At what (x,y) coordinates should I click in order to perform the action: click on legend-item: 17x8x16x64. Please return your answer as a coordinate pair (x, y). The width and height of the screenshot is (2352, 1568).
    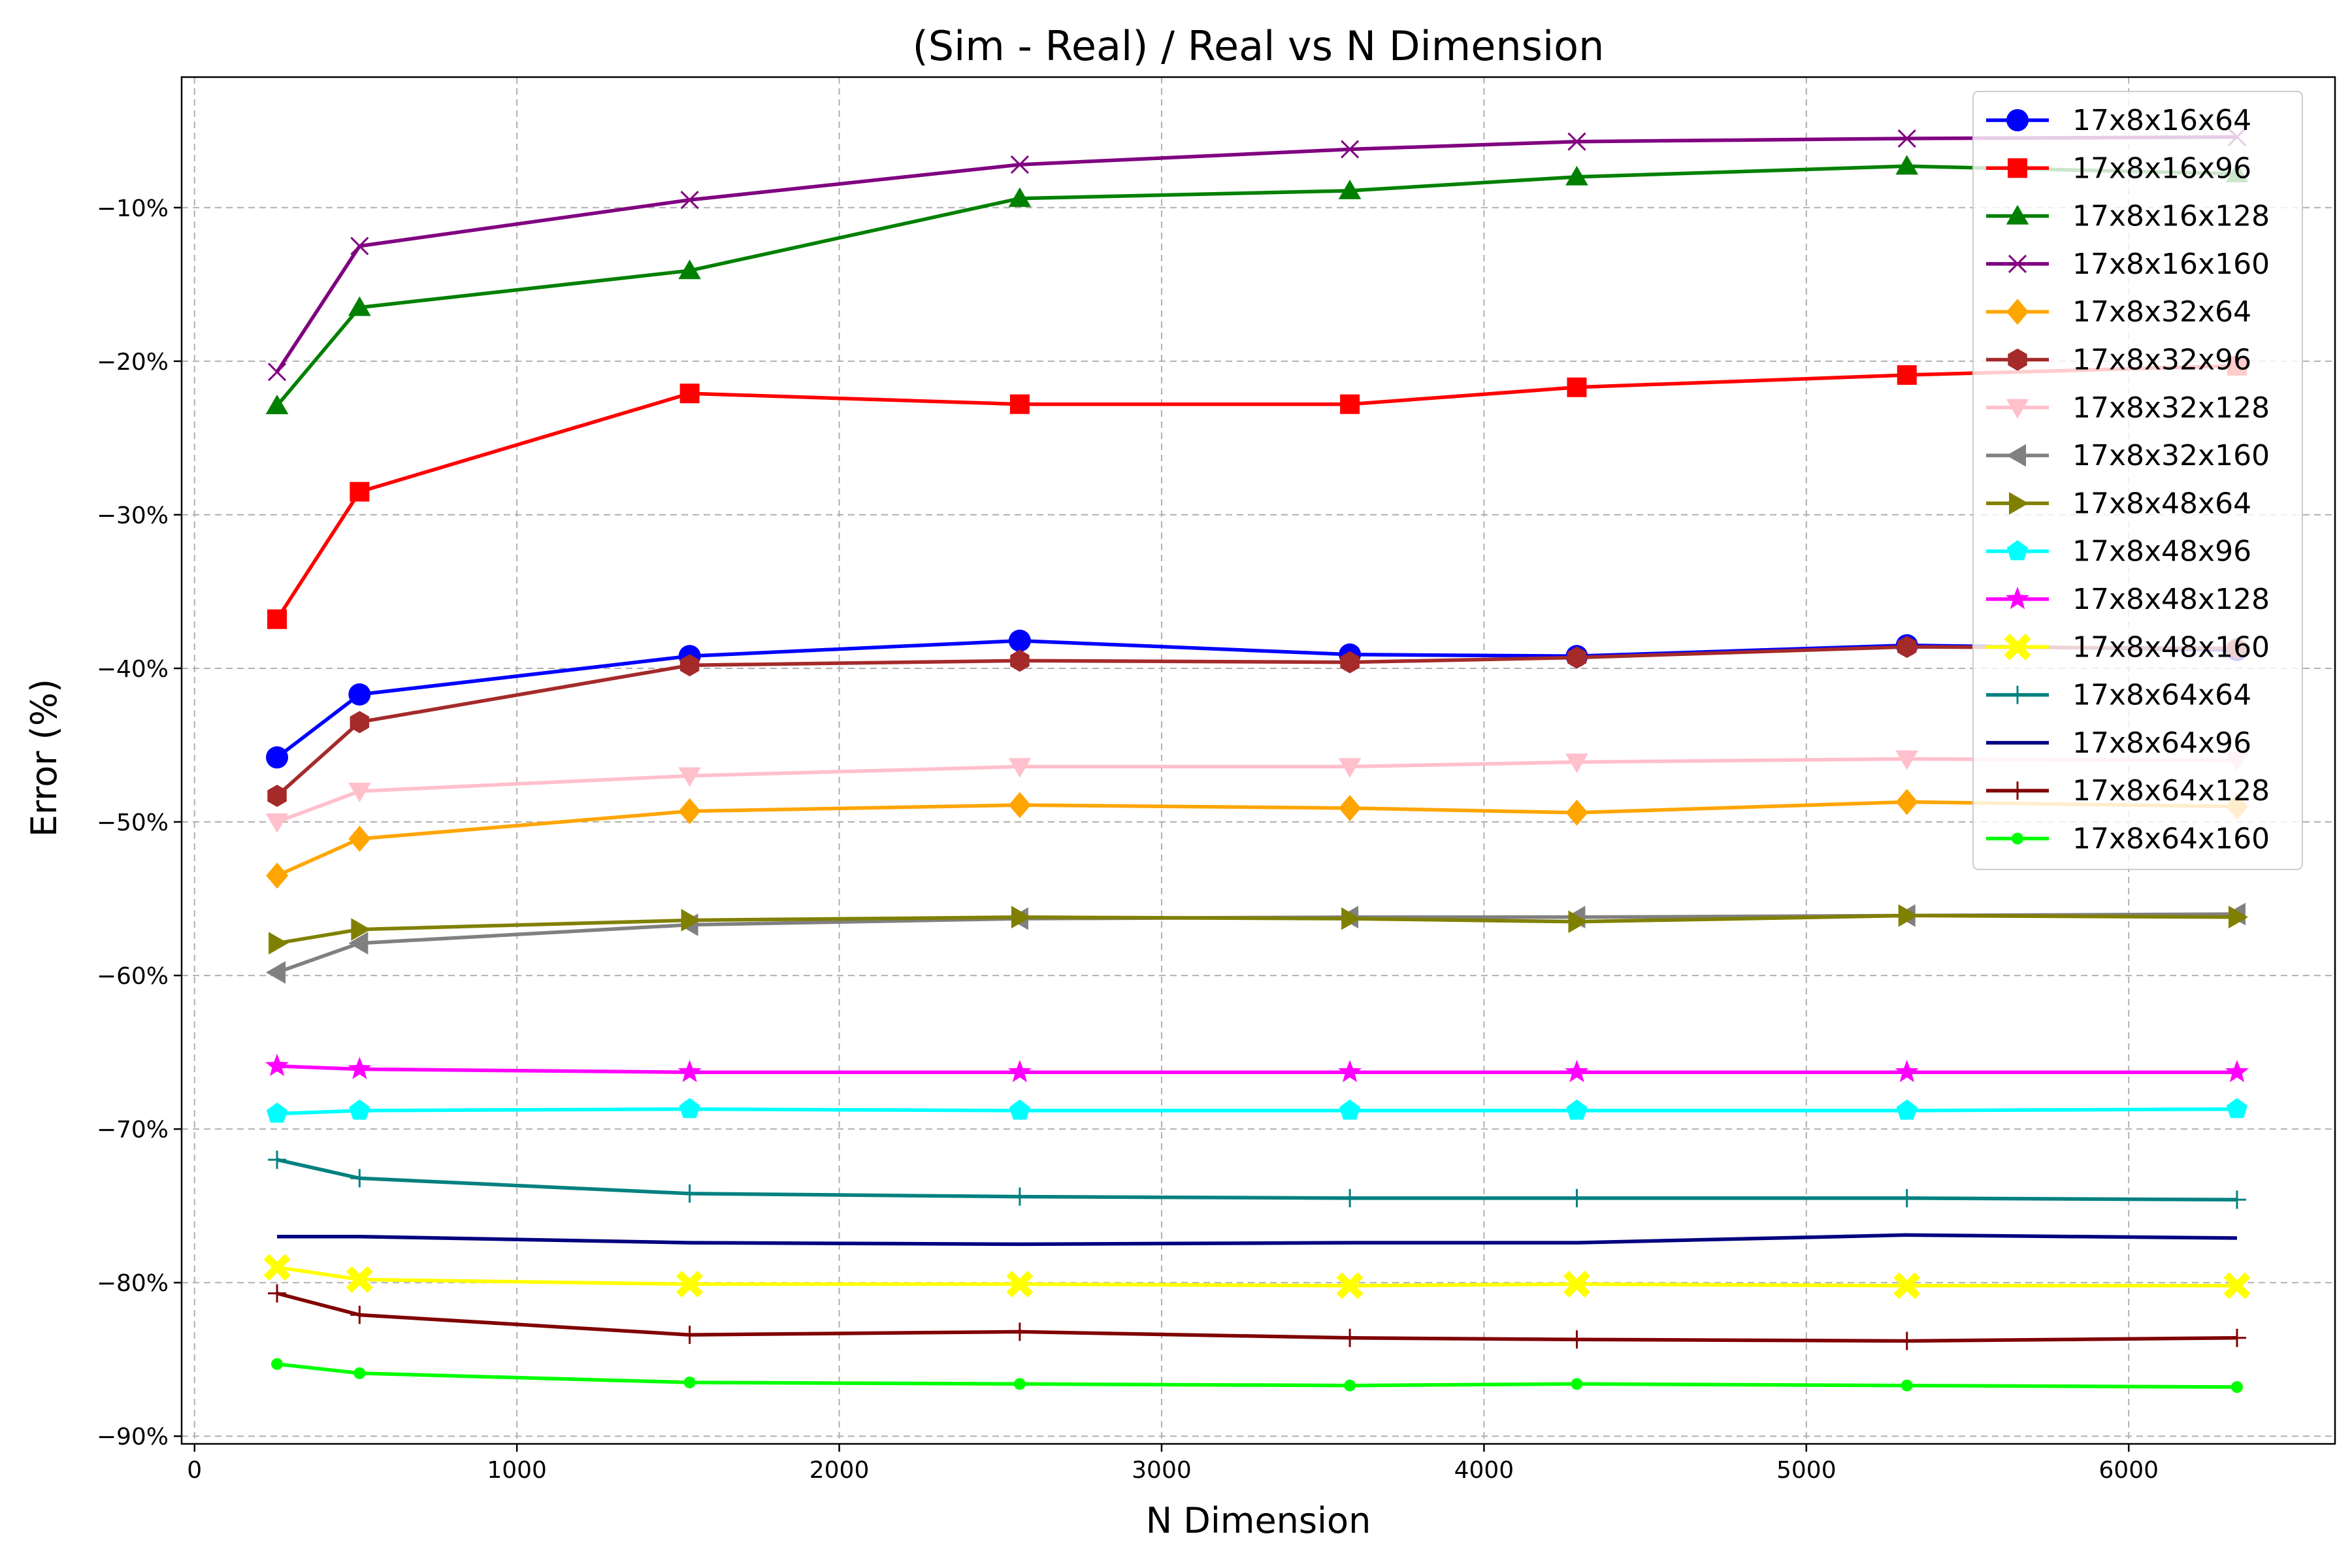
    Looking at the image, I should click on (2118, 120).